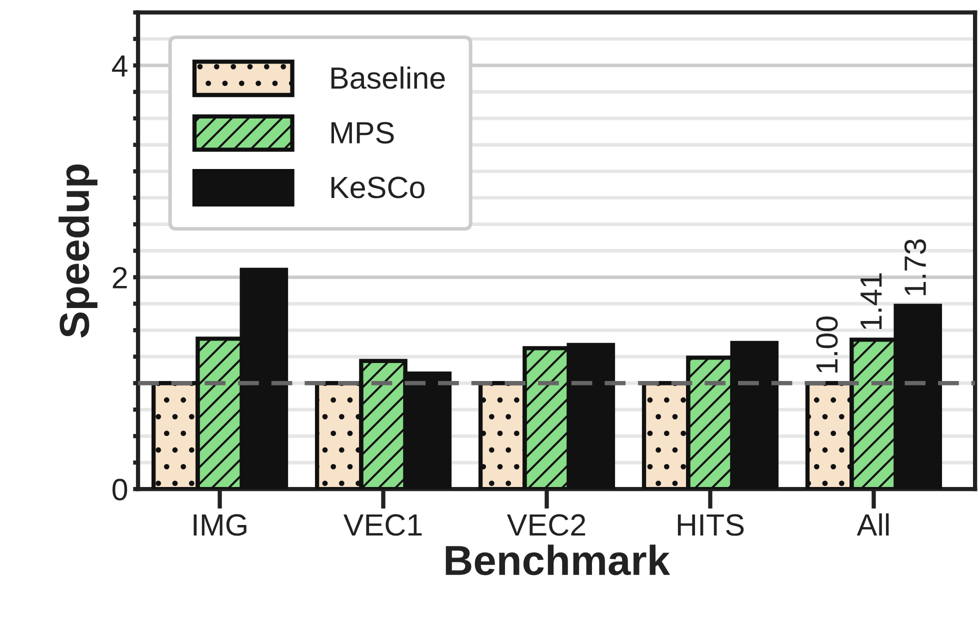 The height and width of the screenshot is (623, 979). I want to click on x-tick-label: HITS, so click(711, 525).